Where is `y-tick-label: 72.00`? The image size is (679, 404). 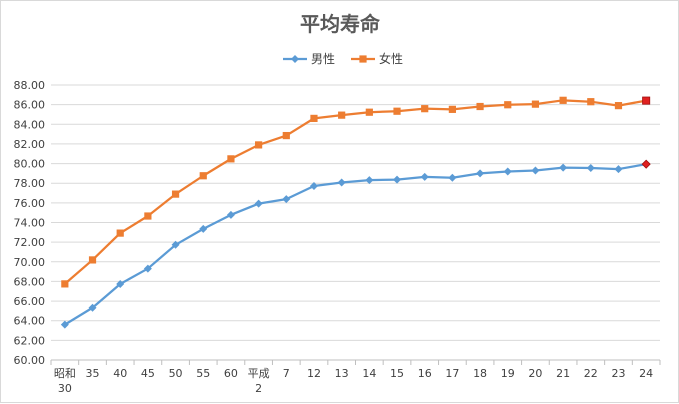
y-tick-label: 72.00 is located at coordinates (30, 242).